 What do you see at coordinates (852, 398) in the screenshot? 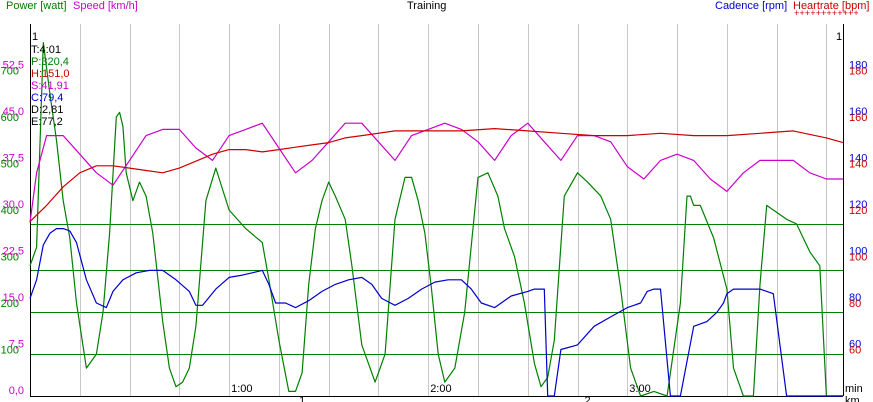
I see `km-unit-label: km` at bounding box center [852, 398].